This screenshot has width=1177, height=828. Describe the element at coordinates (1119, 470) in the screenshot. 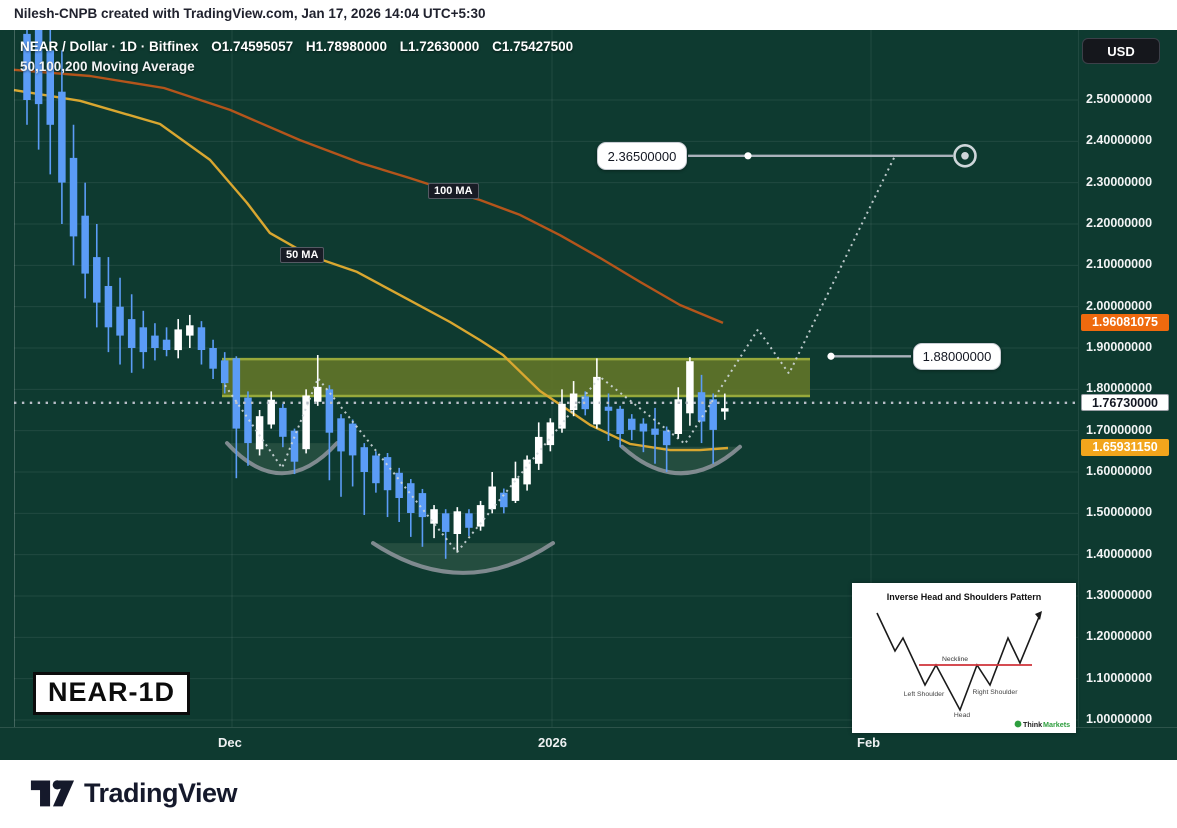

I see `price-tick-label: 1.60000000` at that location.